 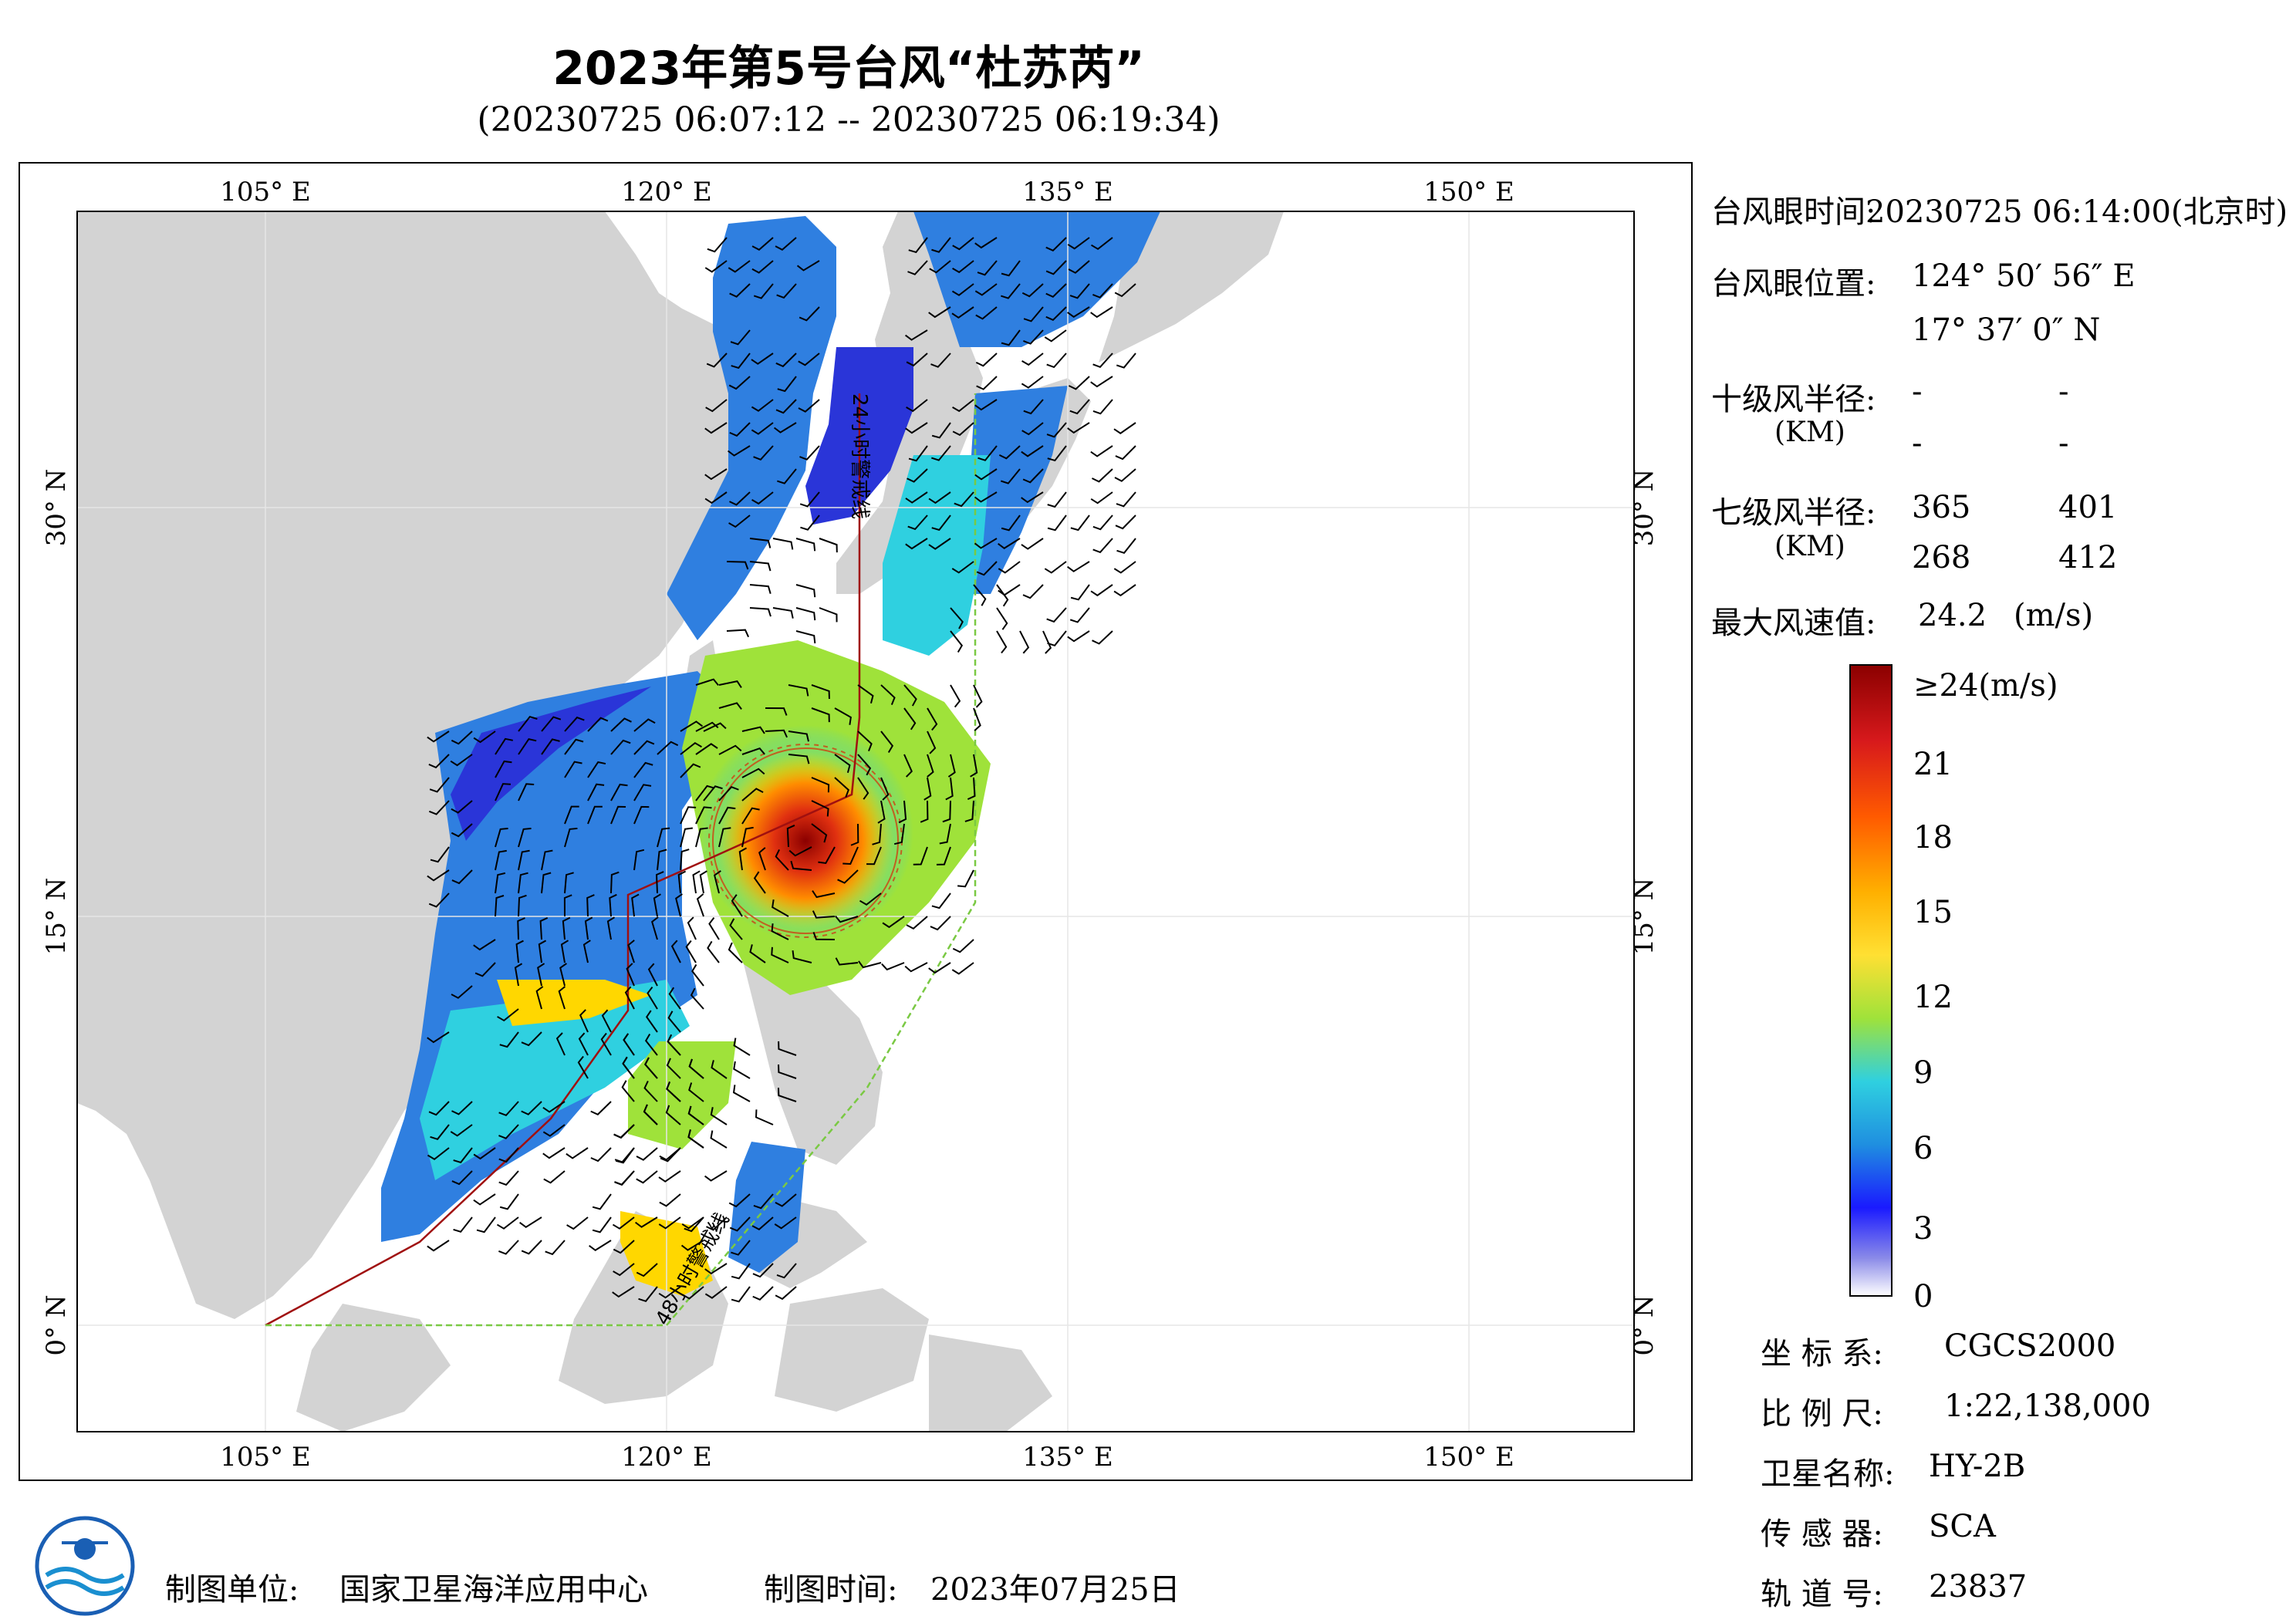 What do you see at coordinates (56, 508) in the screenshot?
I see `lat-tick-left: 30° N` at bounding box center [56, 508].